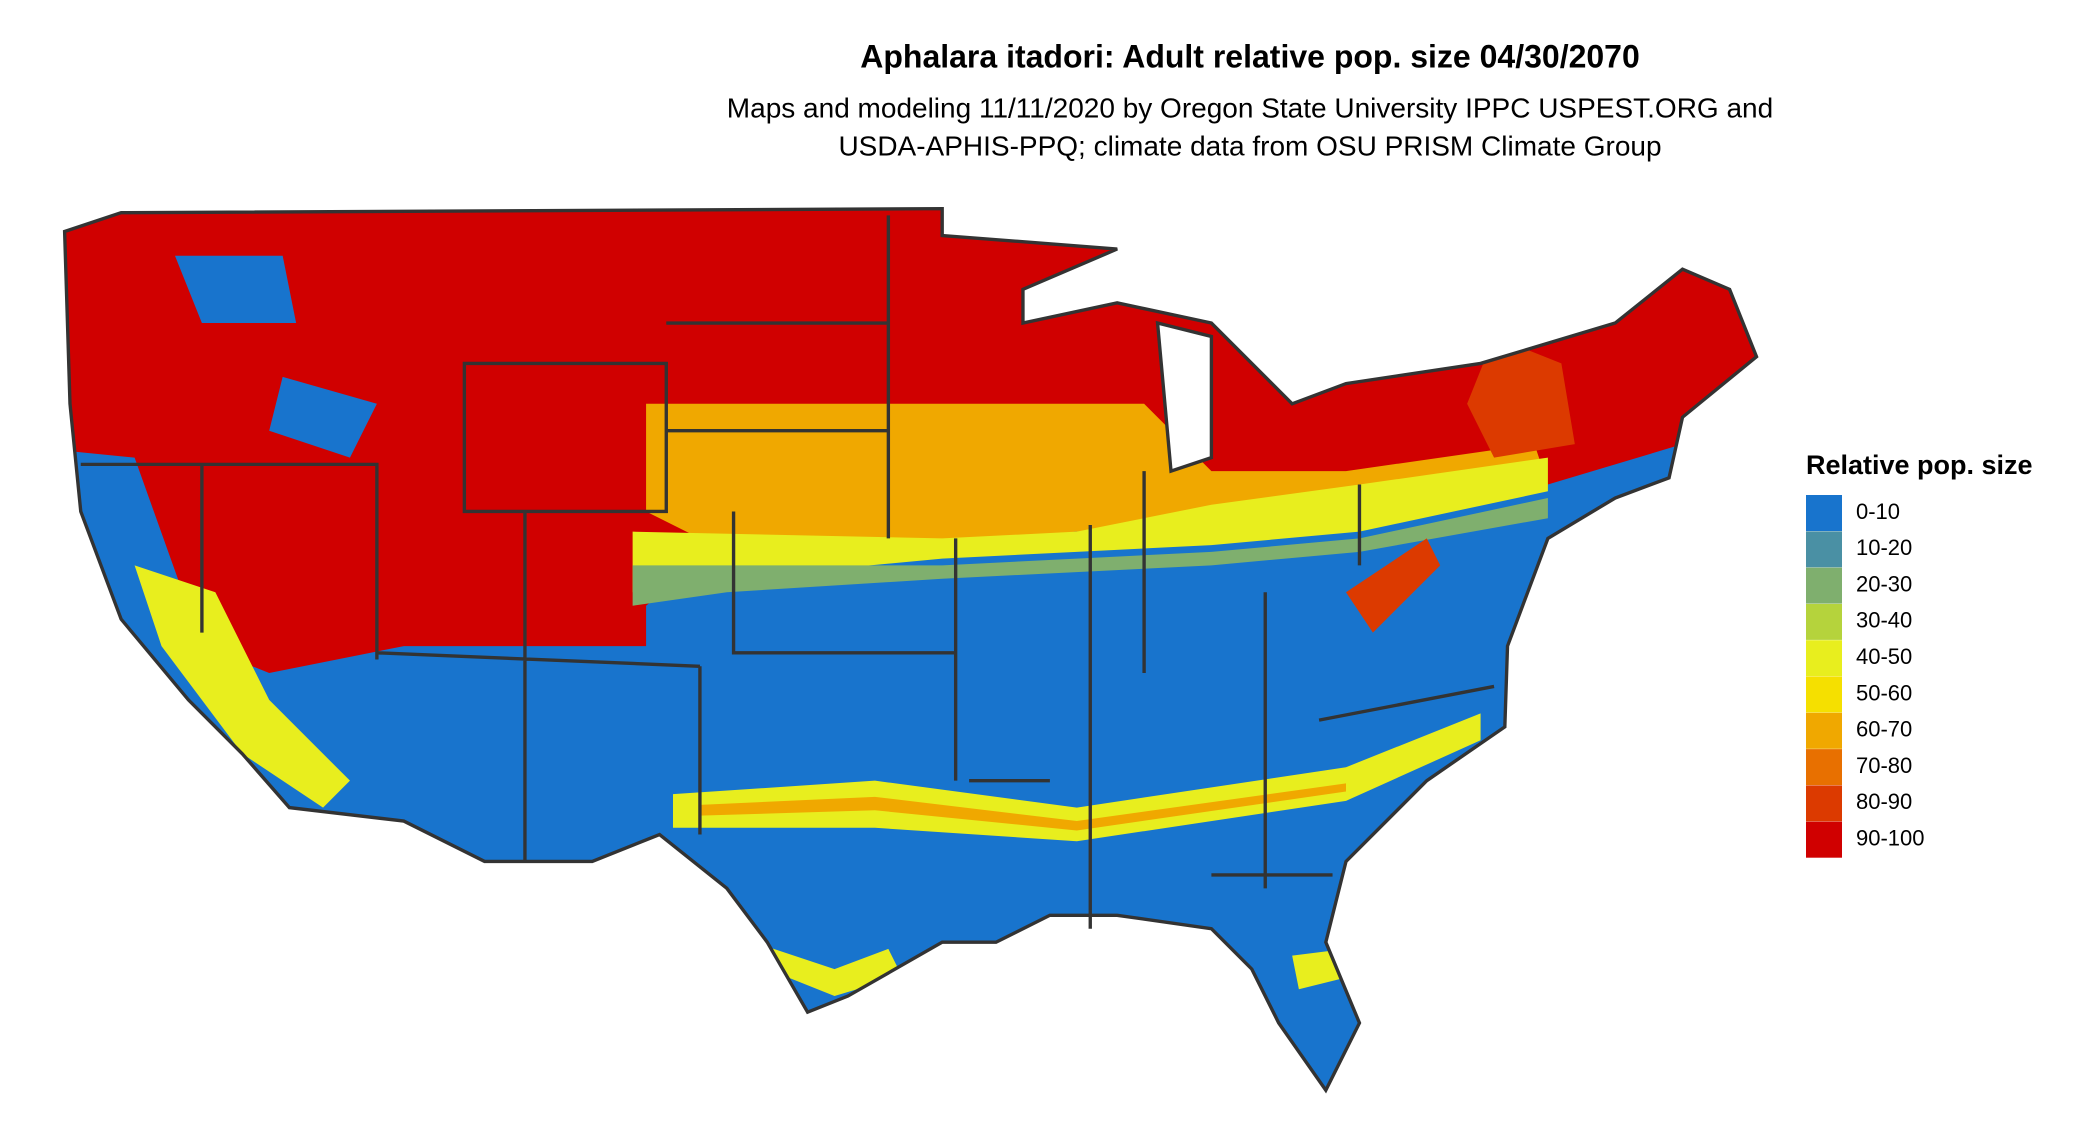 Image resolution: width=2100 pixels, height=1121 pixels. Describe the element at coordinates (1878, 511) in the screenshot. I see `legend-label: 0-10` at that location.